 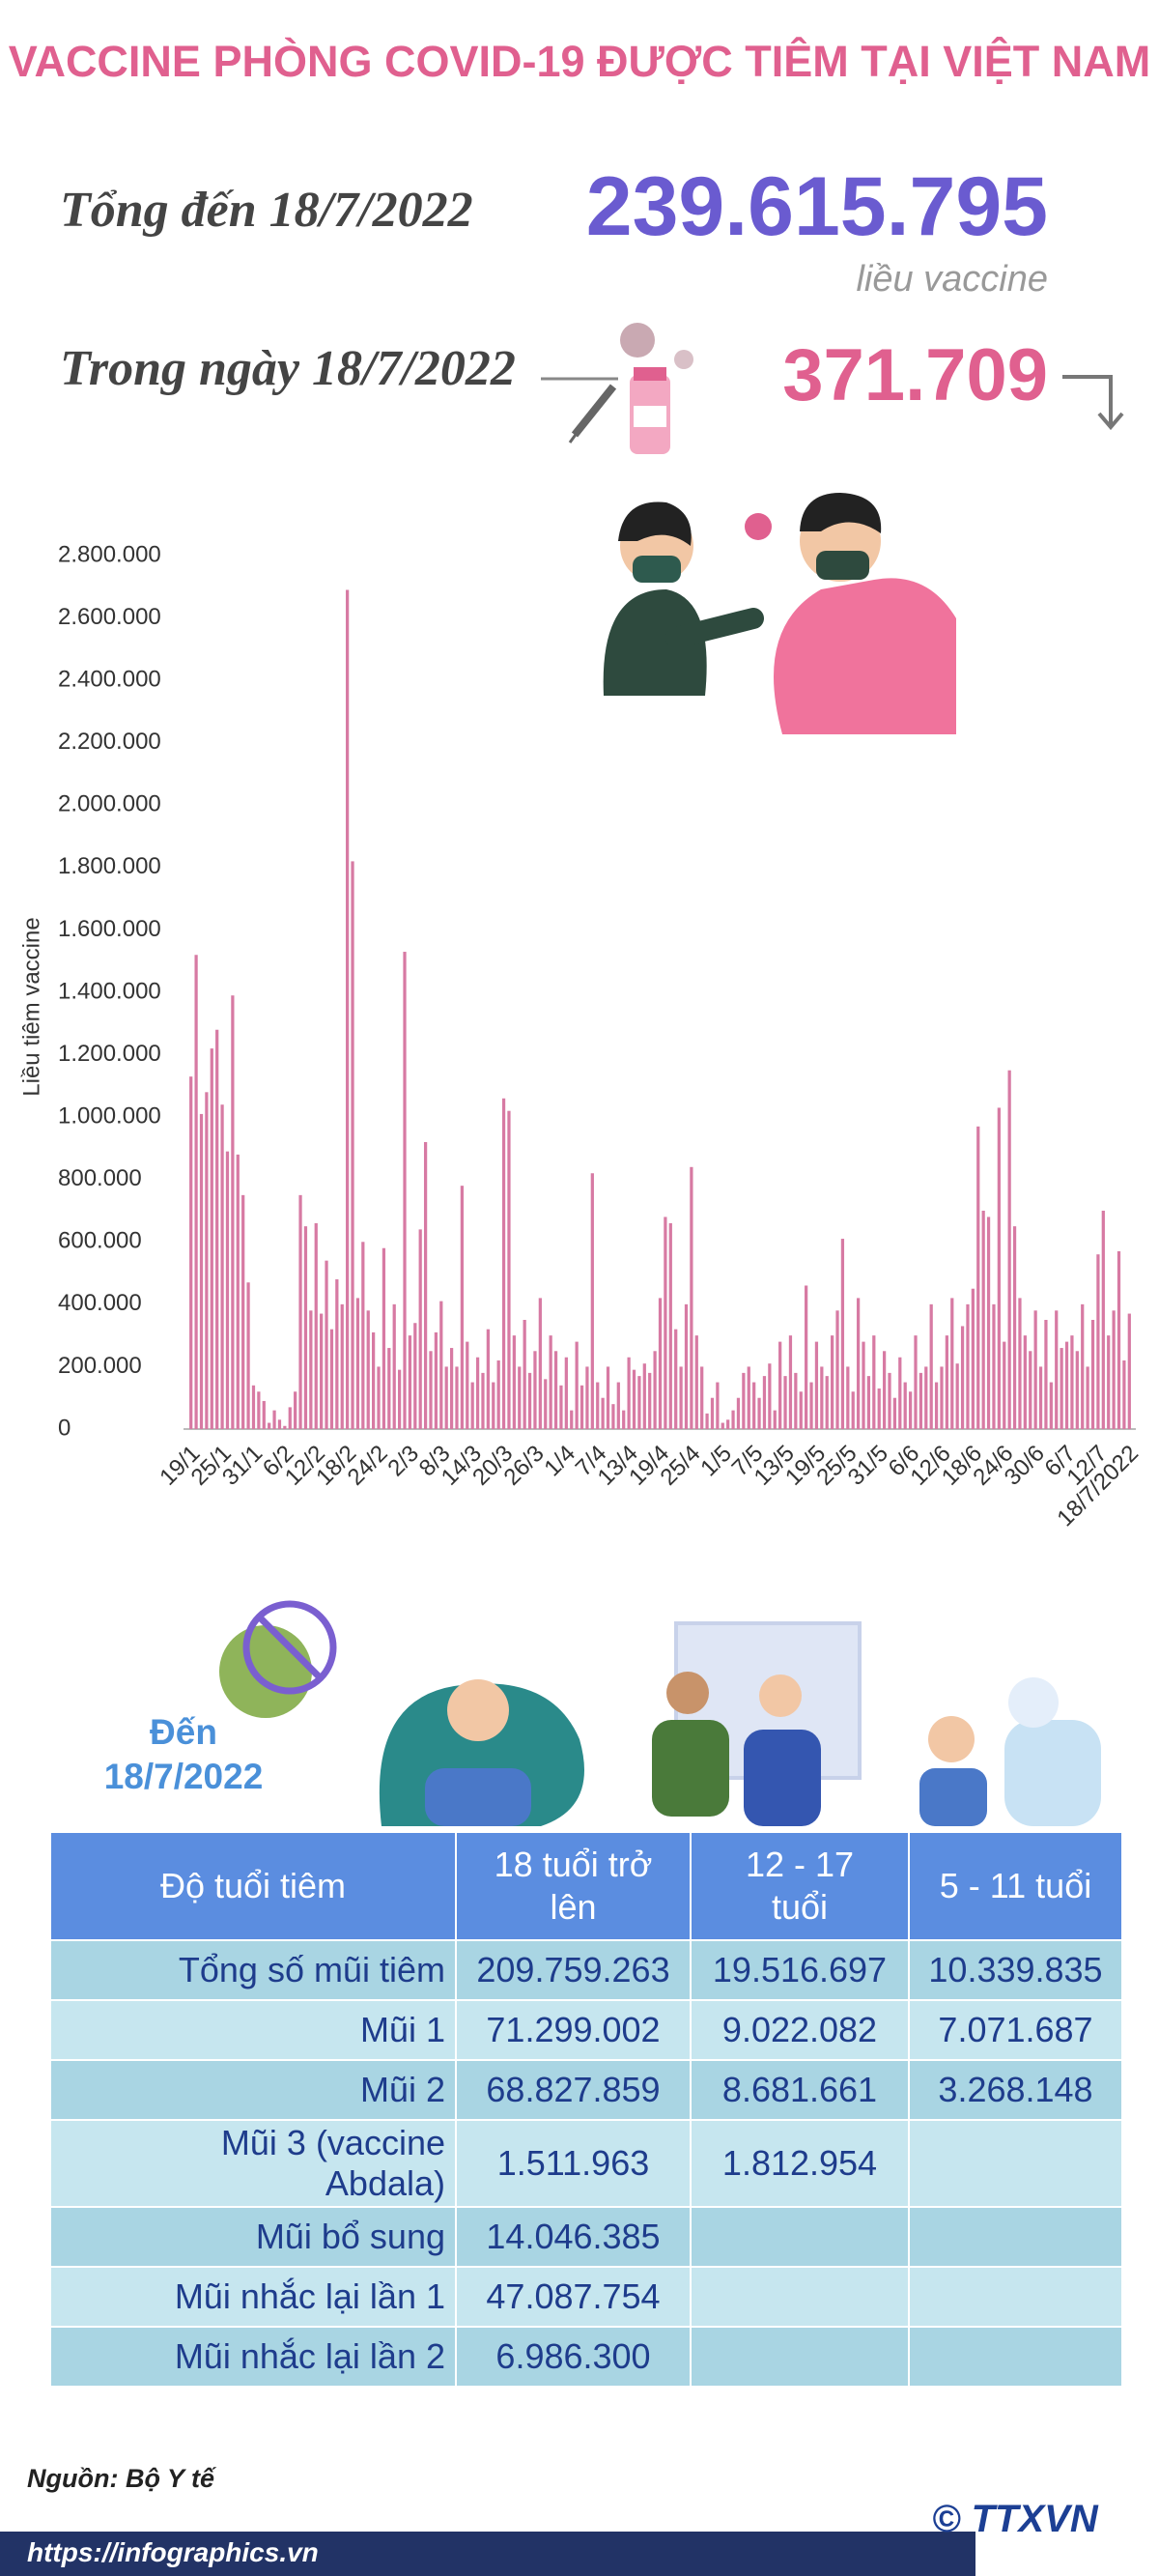 What do you see at coordinates (574, 1970) in the screenshot?
I see `value-cell: 209.759.263` at bounding box center [574, 1970].